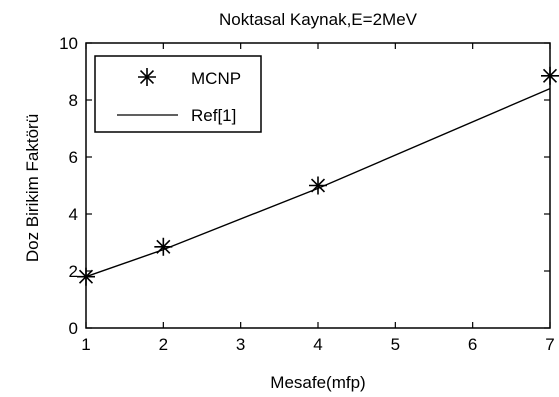 This screenshot has height=397, width=559. I want to click on legend-mcnp-marker, so click(147, 77).